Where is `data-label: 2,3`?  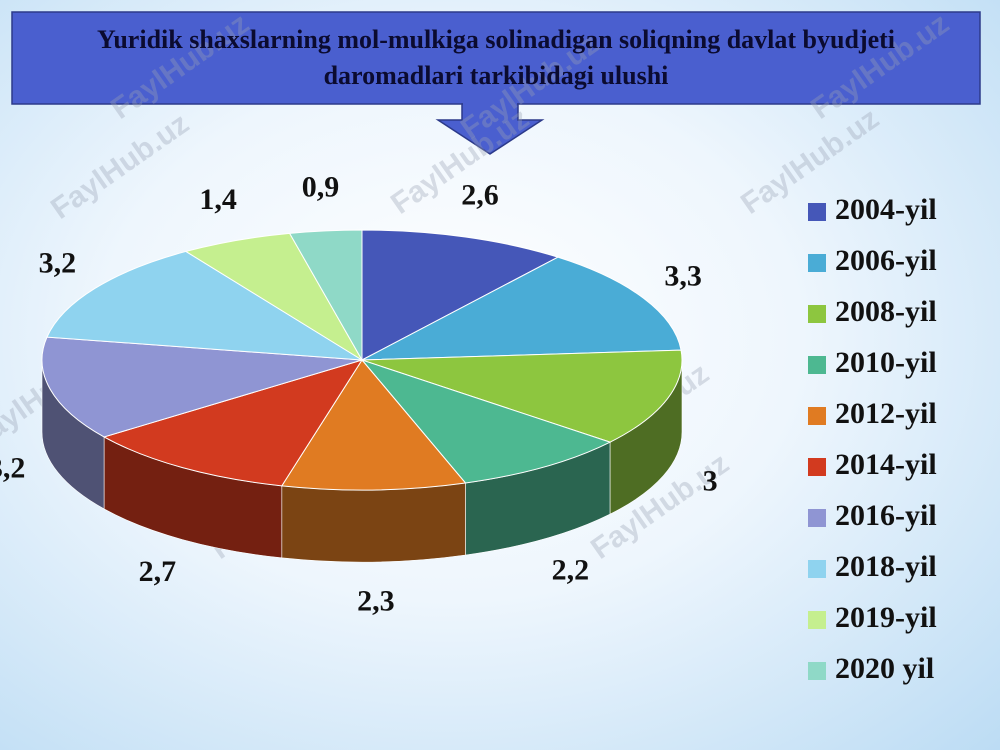 data-label: 2,3 is located at coordinates (376, 600).